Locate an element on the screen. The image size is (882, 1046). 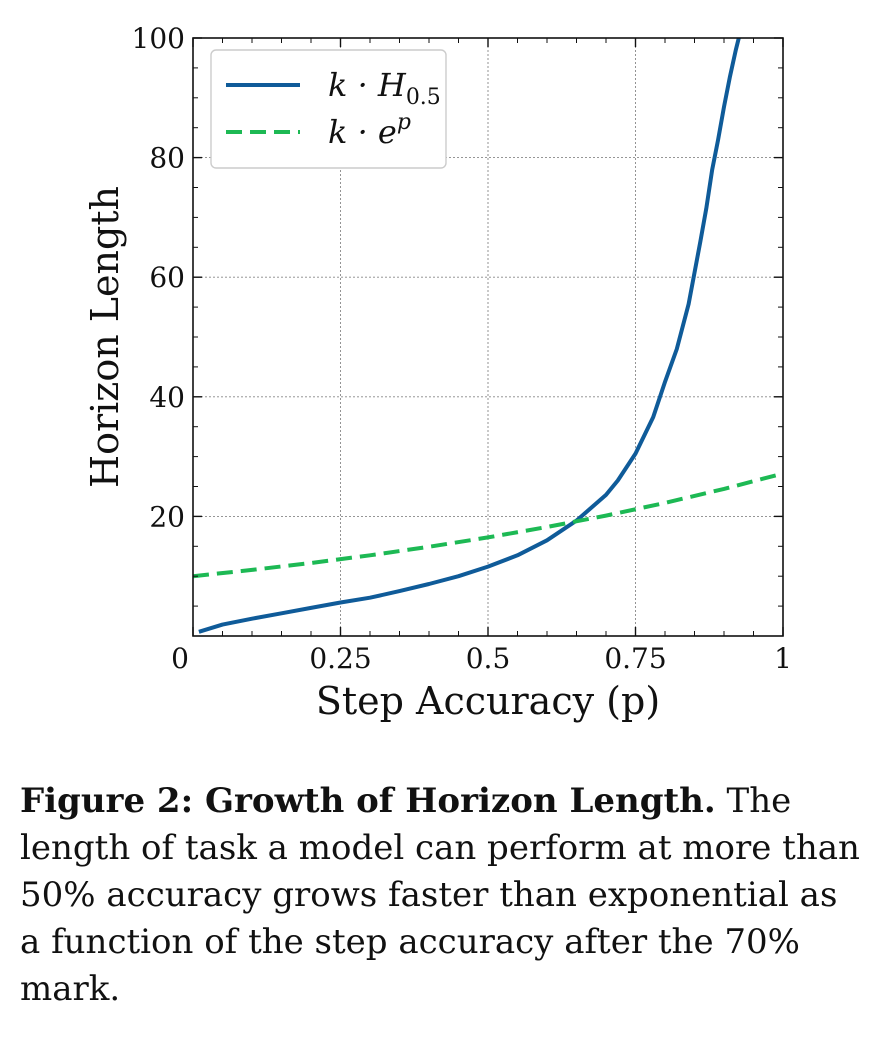
y-axis-title: Horizon Length is located at coordinates (105, 337).